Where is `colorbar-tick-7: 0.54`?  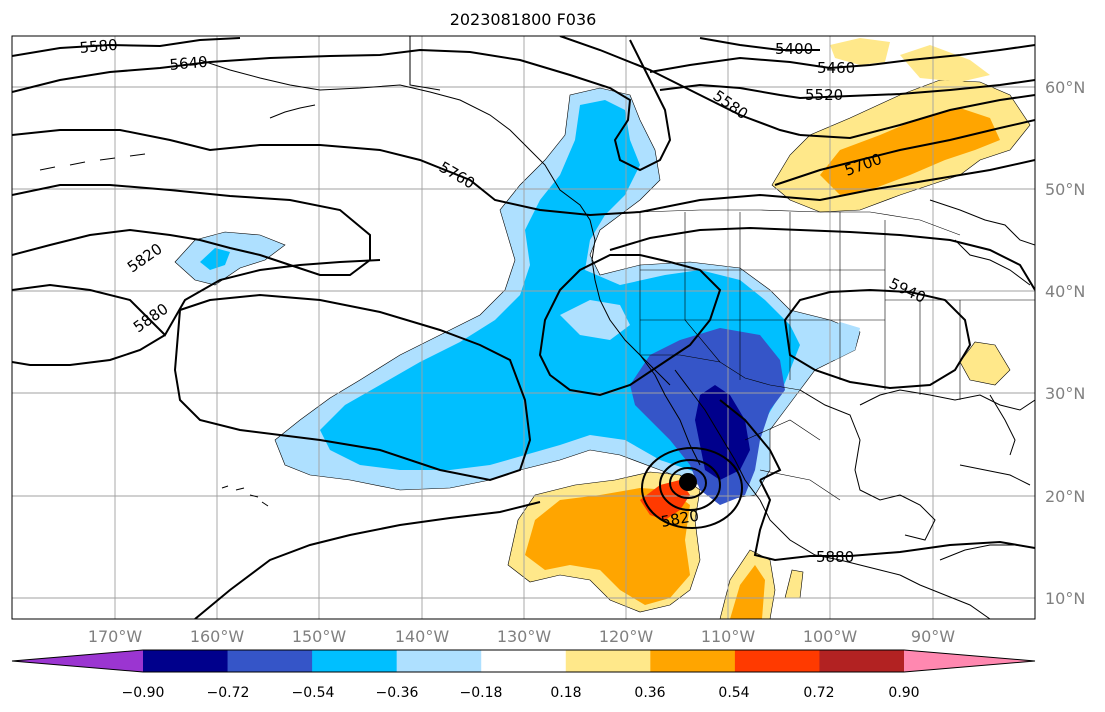 colorbar-tick-7: 0.54 is located at coordinates (733, 693).